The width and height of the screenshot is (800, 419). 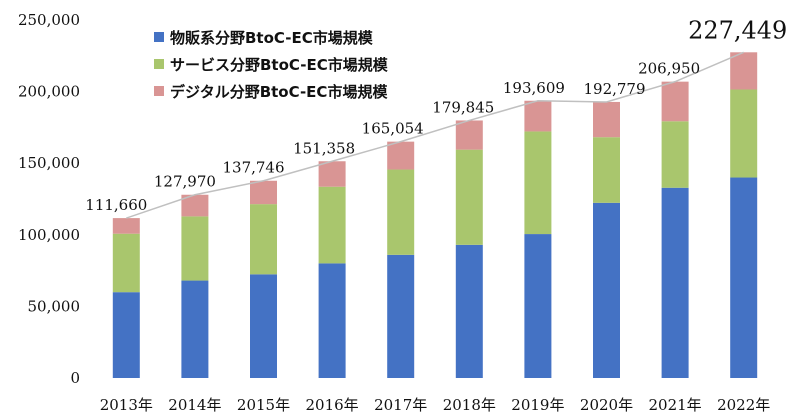 I want to click on legend-entry: サービス分野BtoC-EC市場規模, so click(x=279, y=65).